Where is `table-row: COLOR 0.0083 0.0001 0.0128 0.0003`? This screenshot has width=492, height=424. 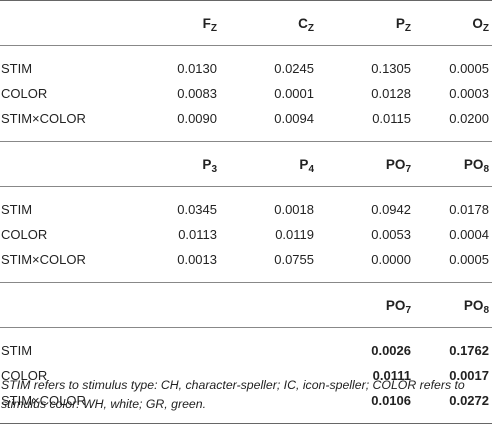 table-row: COLOR 0.0083 0.0001 0.0128 0.0003 is located at coordinates (246, 93).